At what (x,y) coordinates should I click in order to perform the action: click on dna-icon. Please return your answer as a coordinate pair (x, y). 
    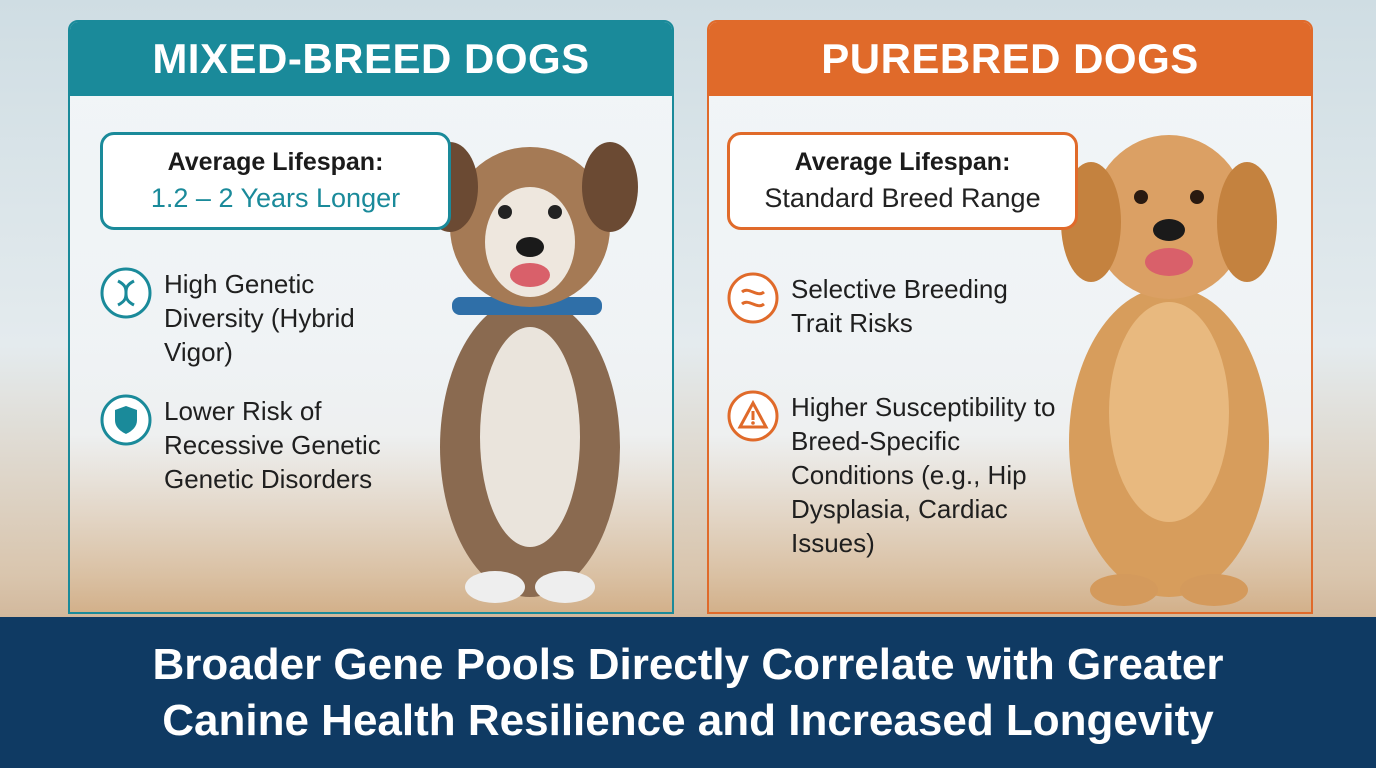
    Looking at the image, I should click on (126, 293).